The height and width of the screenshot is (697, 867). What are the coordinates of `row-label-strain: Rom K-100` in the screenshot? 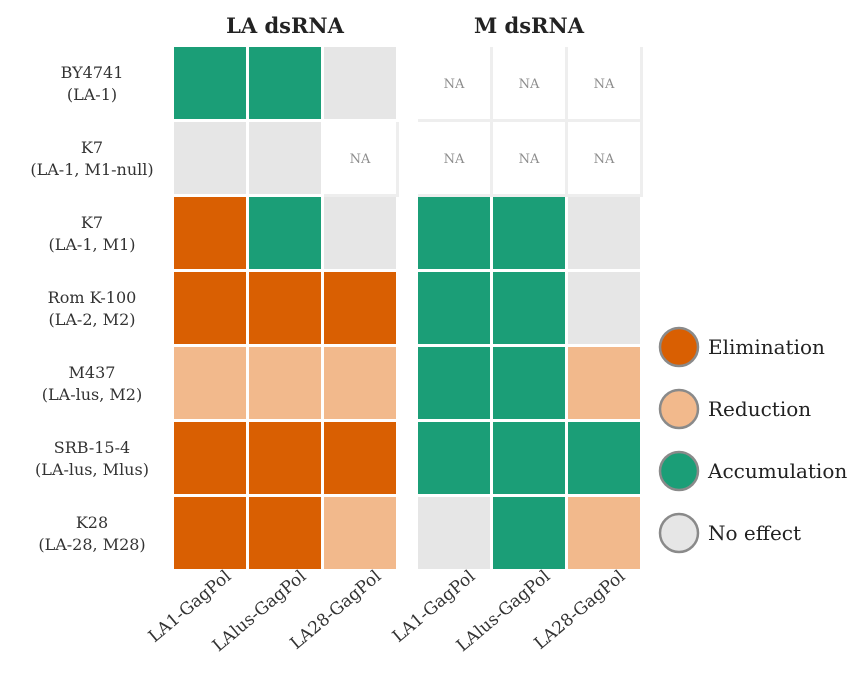 It's located at (92, 297).